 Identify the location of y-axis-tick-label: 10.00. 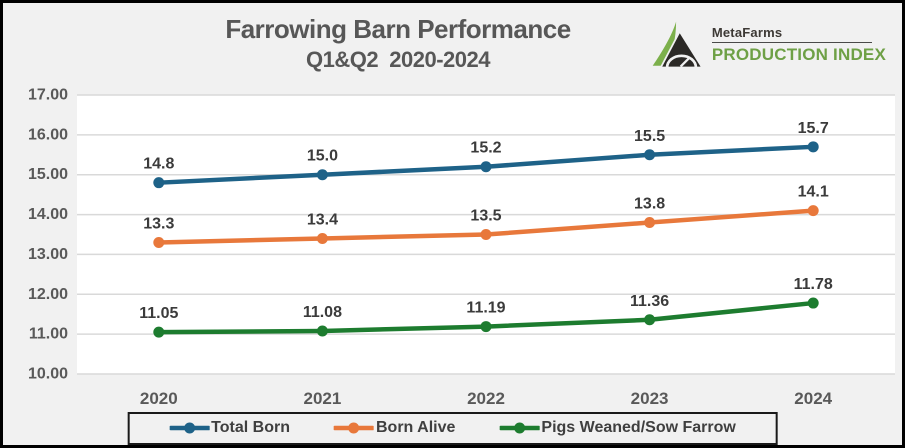
(48, 374).